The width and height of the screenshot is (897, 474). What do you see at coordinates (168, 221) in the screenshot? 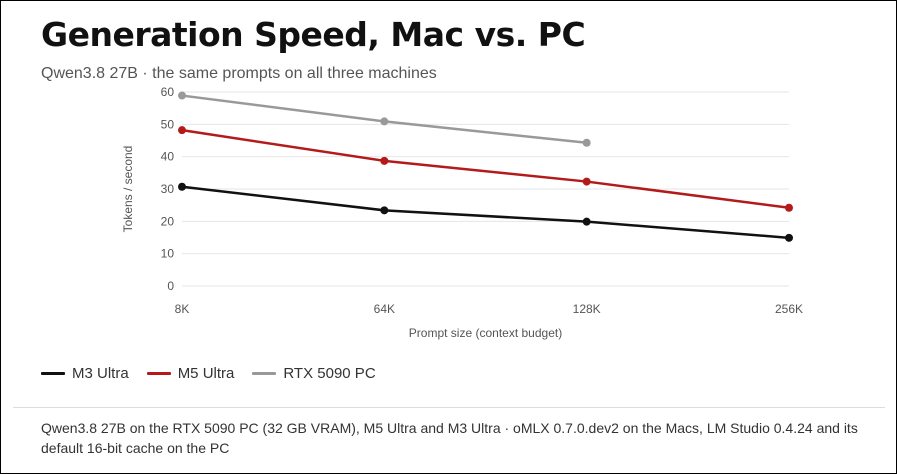
I see `y-tick-label: 20` at bounding box center [168, 221].